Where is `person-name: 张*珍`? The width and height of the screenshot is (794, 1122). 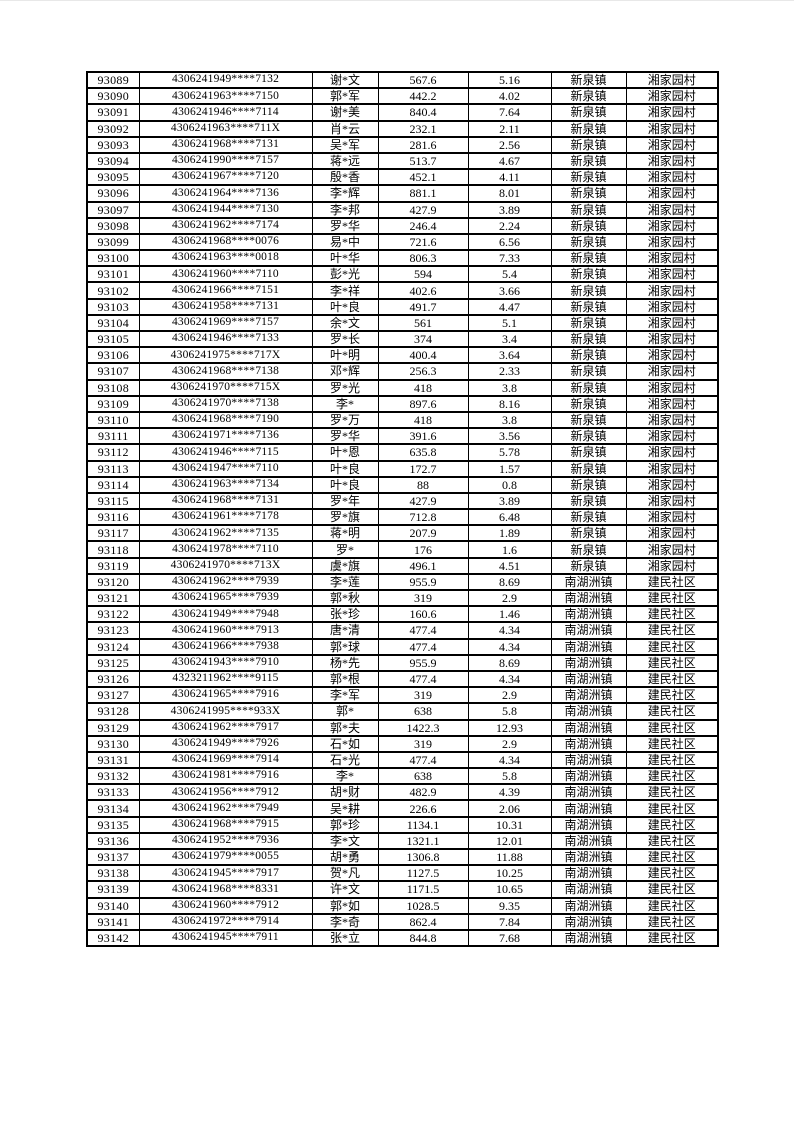 person-name: 张*珍 is located at coordinates (345, 614).